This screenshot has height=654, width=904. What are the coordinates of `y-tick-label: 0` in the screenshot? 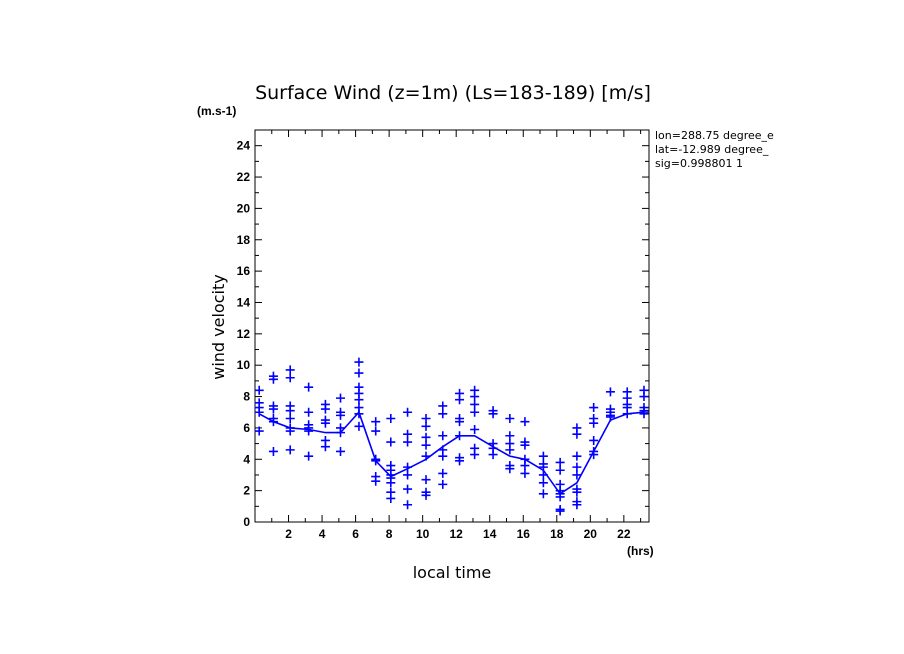 It's located at (246, 522).